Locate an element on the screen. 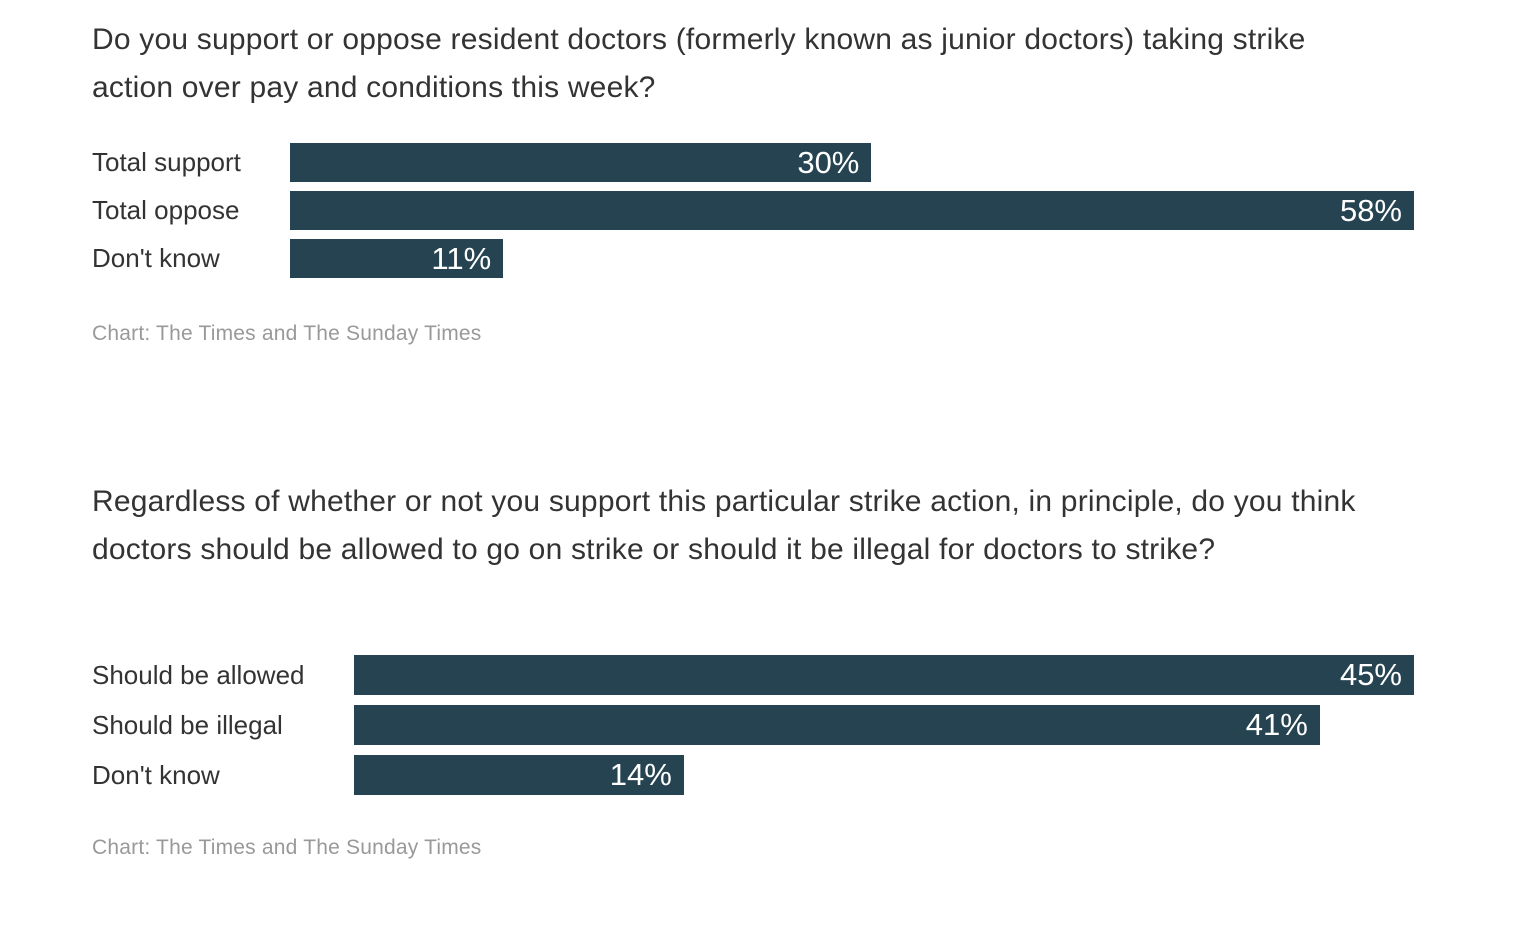 This screenshot has height=927, width=1519. bar: 30% is located at coordinates (581, 162).